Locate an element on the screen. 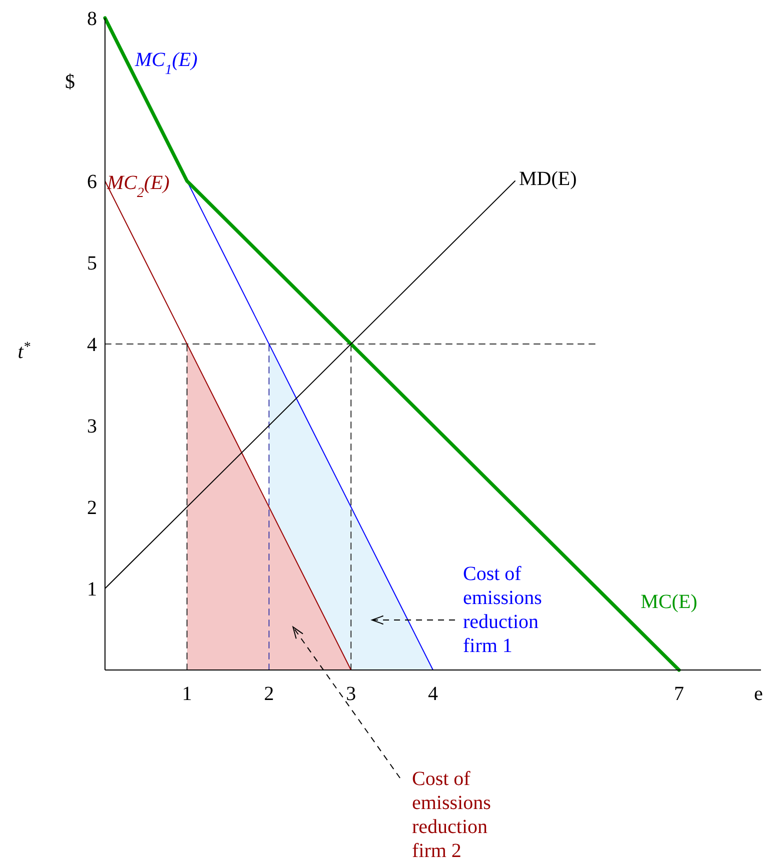 This screenshot has width=771, height=867. x-tick-label: 3 is located at coordinates (351, 694).